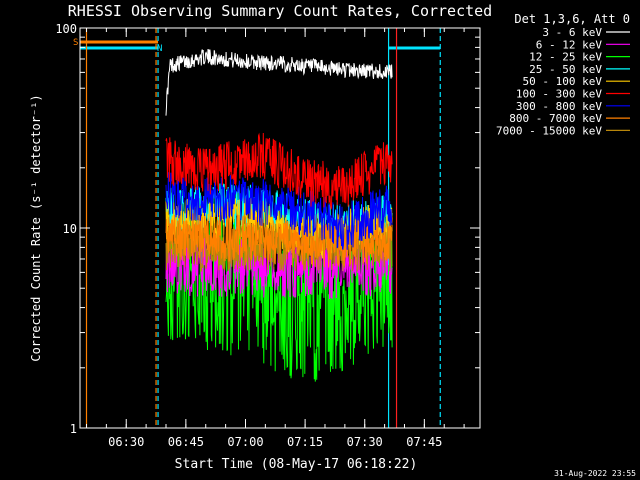 This screenshot has width=640, height=480. I want to click on legend-label: 25 - 50 keV, so click(565, 69).